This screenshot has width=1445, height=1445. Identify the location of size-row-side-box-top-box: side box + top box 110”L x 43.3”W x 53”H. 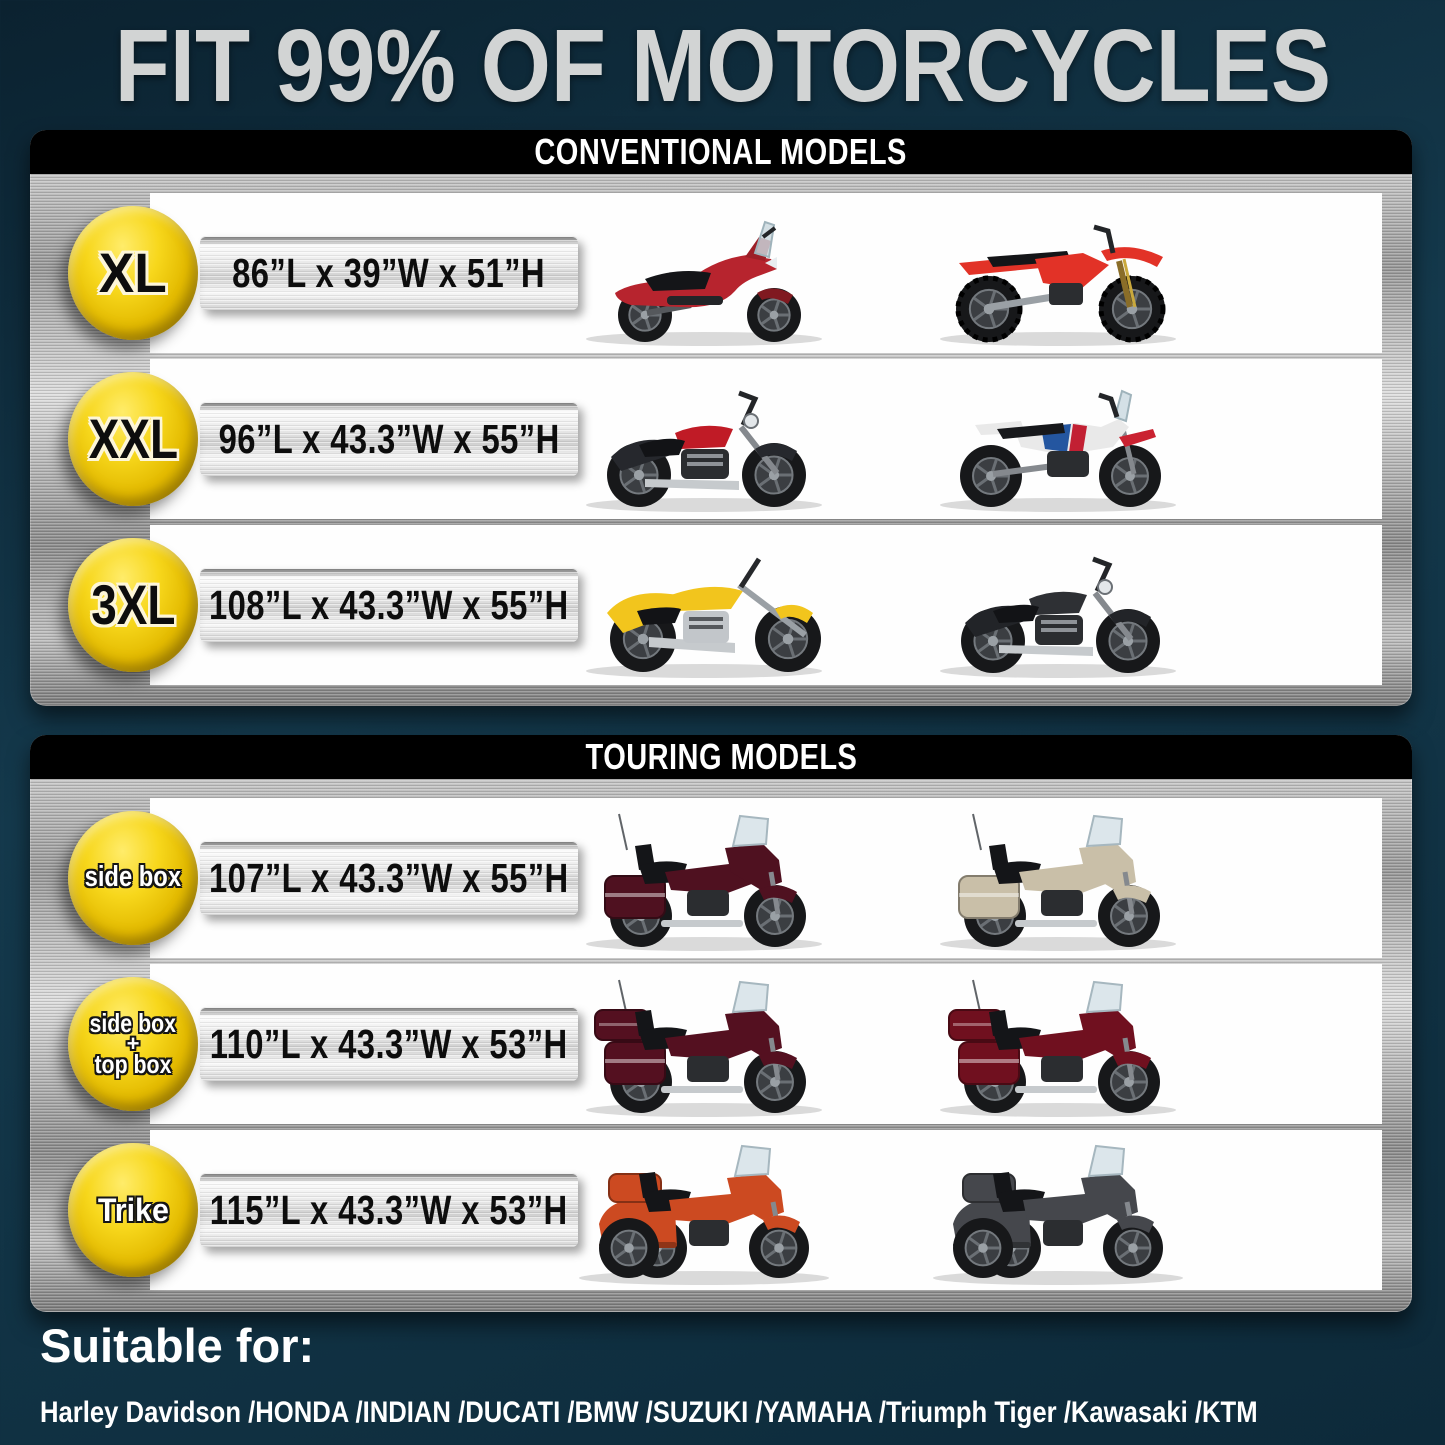
(725, 1044).